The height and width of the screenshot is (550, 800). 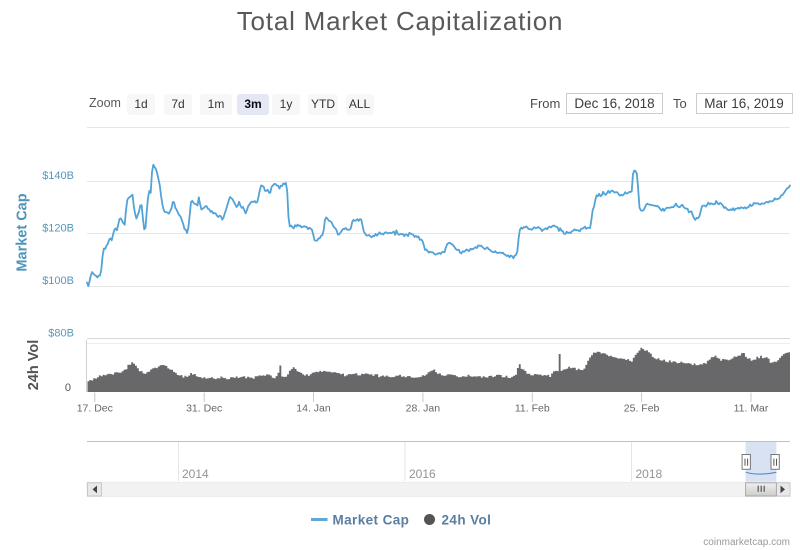 What do you see at coordinates (195, 474) in the screenshot?
I see `svg-text: 2014` at bounding box center [195, 474].